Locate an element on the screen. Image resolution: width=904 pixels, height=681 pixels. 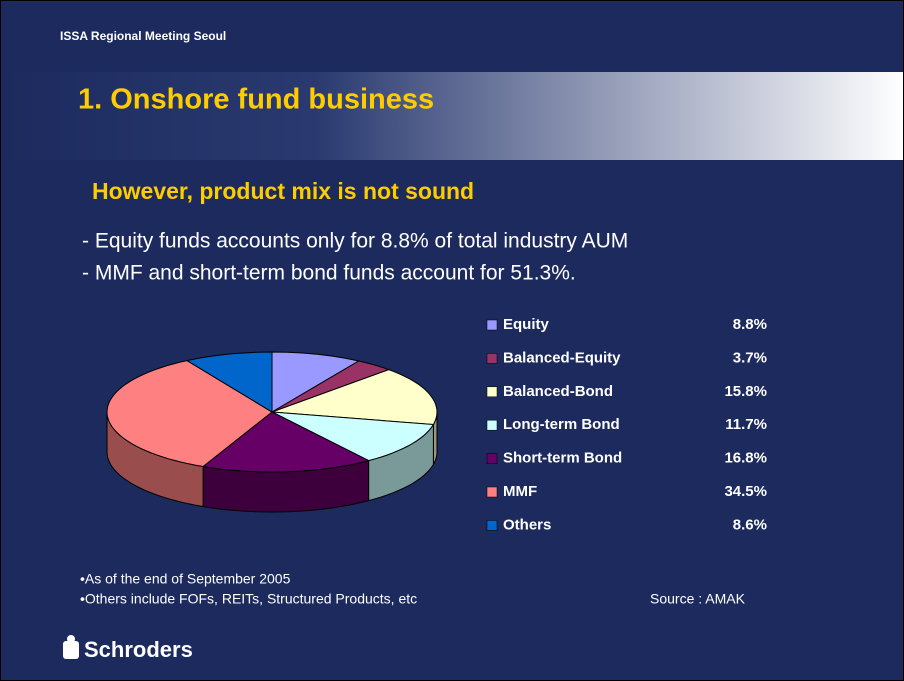
legend-label: Equity is located at coordinates (526, 324).